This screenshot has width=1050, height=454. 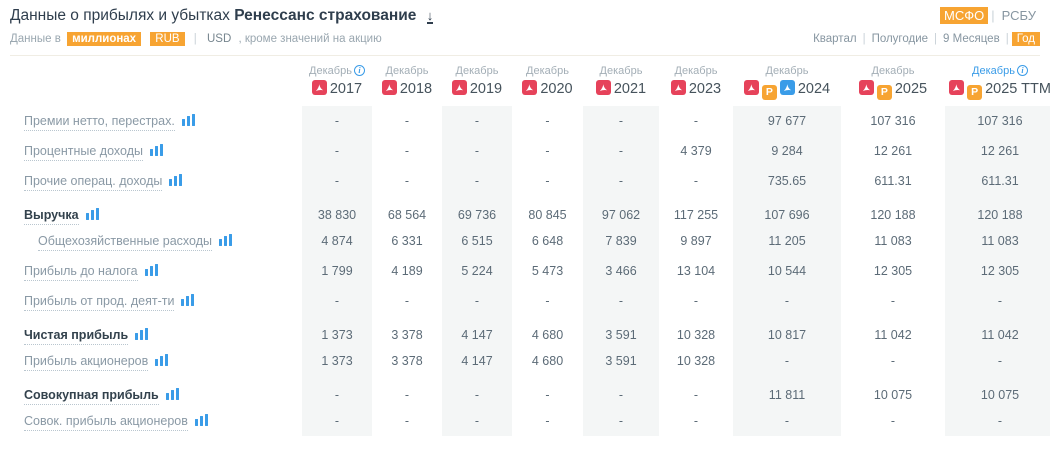 What do you see at coordinates (337, 71) in the screenshot?
I see `column-month: Декабрь i` at bounding box center [337, 71].